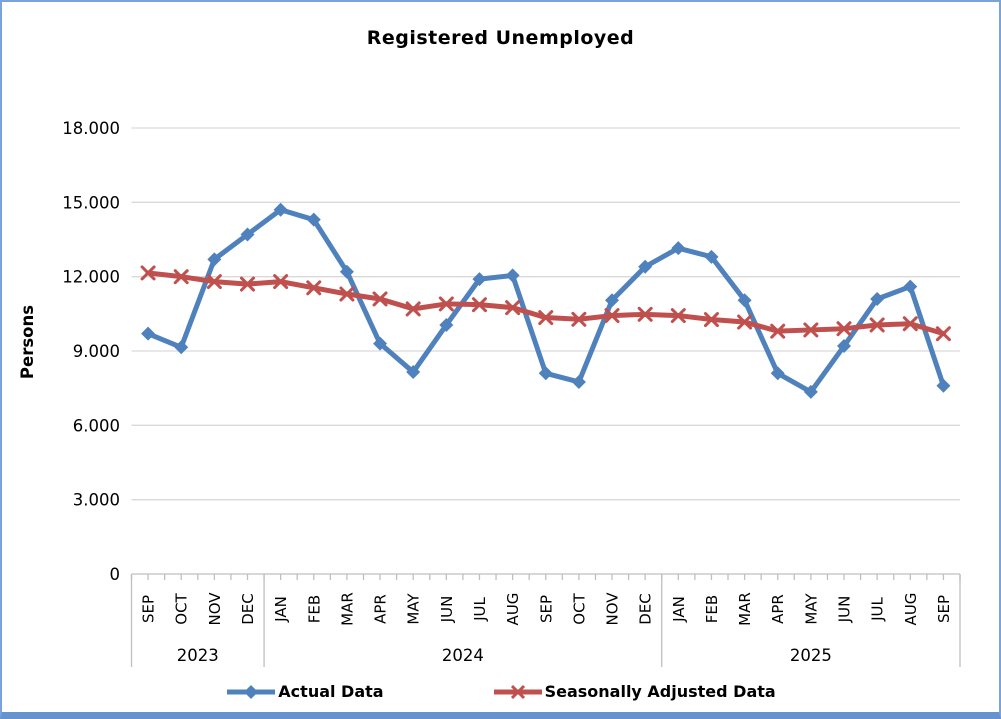 The width and height of the screenshot is (1001, 719). What do you see at coordinates (463, 655) in the screenshot?
I see `year-label: 2024` at bounding box center [463, 655].